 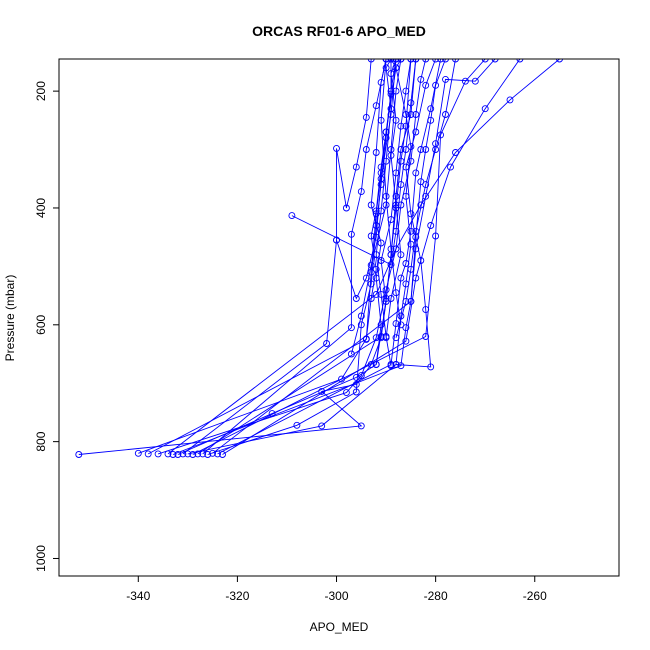 What do you see at coordinates (535, 596) in the screenshot?
I see `x-tick-label: -260` at bounding box center [535, 596].